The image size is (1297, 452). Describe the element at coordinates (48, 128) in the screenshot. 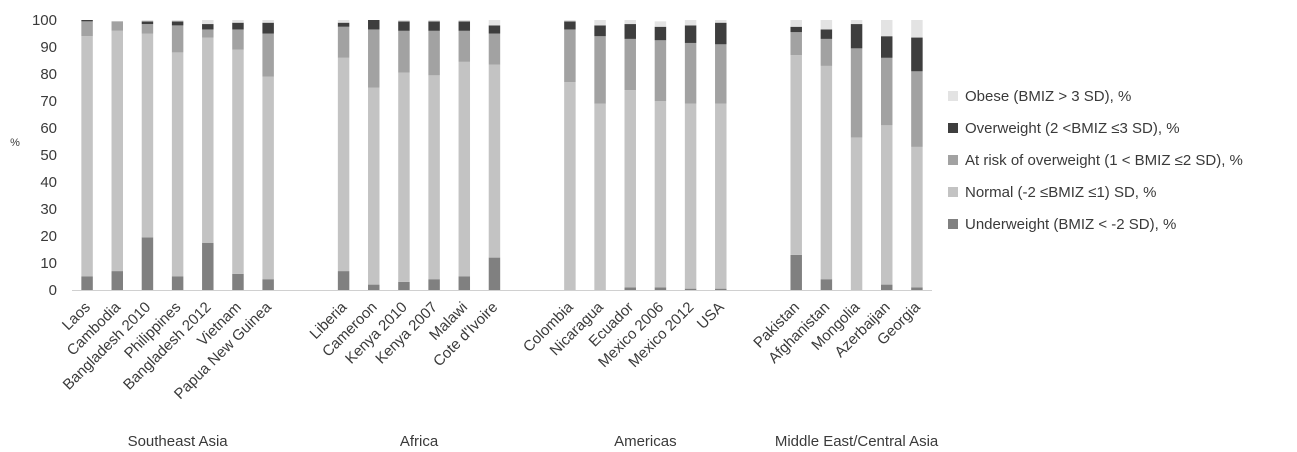

I see `y-tick-label: 60` at that location.